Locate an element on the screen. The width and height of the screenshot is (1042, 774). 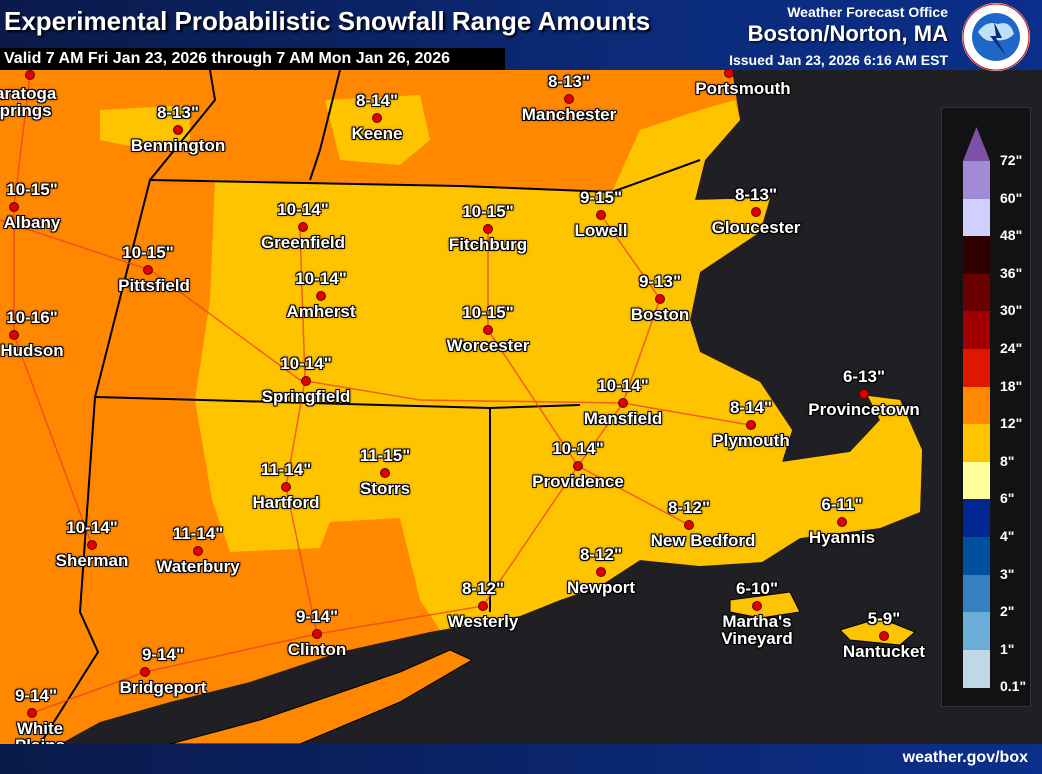
snow-amount: 9-13" is located at coordinates (660, 281).